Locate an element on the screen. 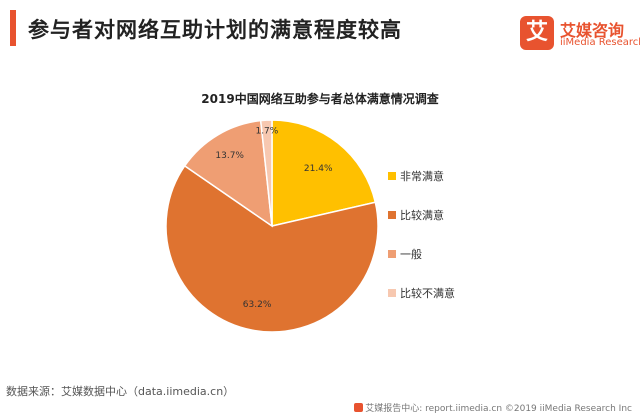 This screenshot has width=640, height=416. legend-label: 比较满意 is located at coordinates (422, 215).